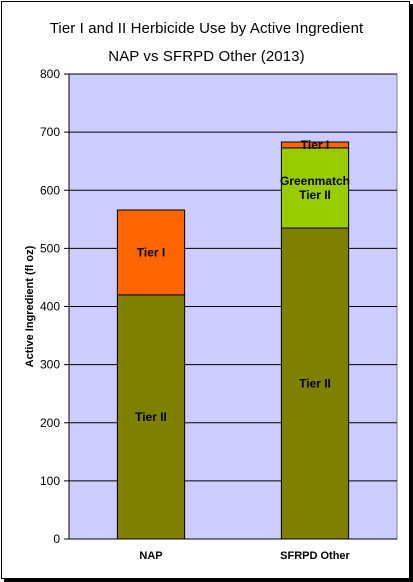 The width and height of the screenshot is (413, 582). I want to click on chart-subtitle: NAP vs SFRPD Other (2013), so click(206, 56).